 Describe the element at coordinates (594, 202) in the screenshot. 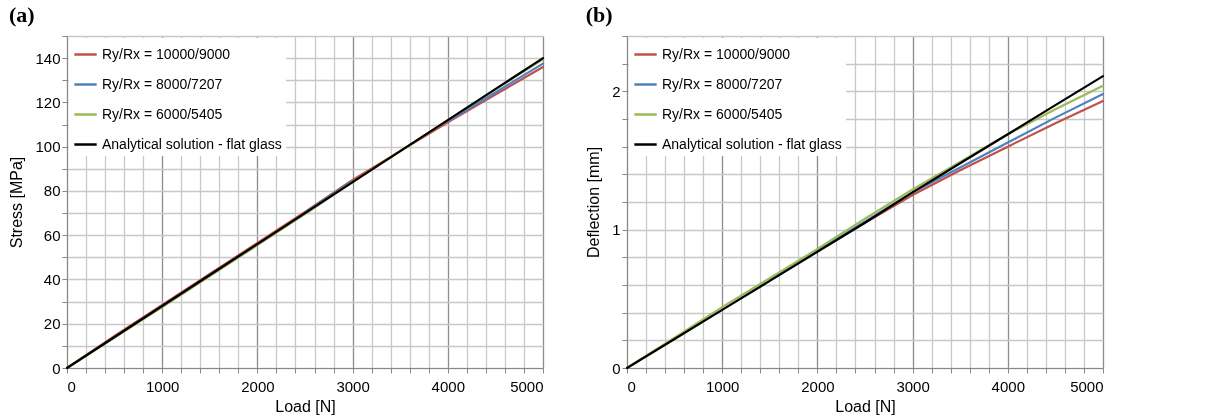

I see `y-axis-title: Deflection [mm]` at that location.